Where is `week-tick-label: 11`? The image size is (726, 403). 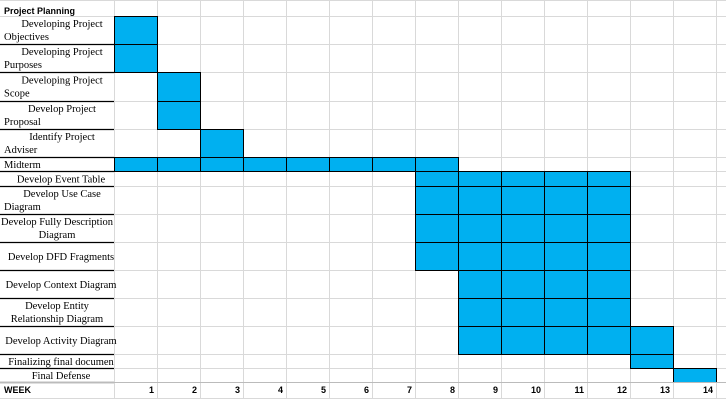 week-tick-label: 11 is located at coordinates (579, 390).